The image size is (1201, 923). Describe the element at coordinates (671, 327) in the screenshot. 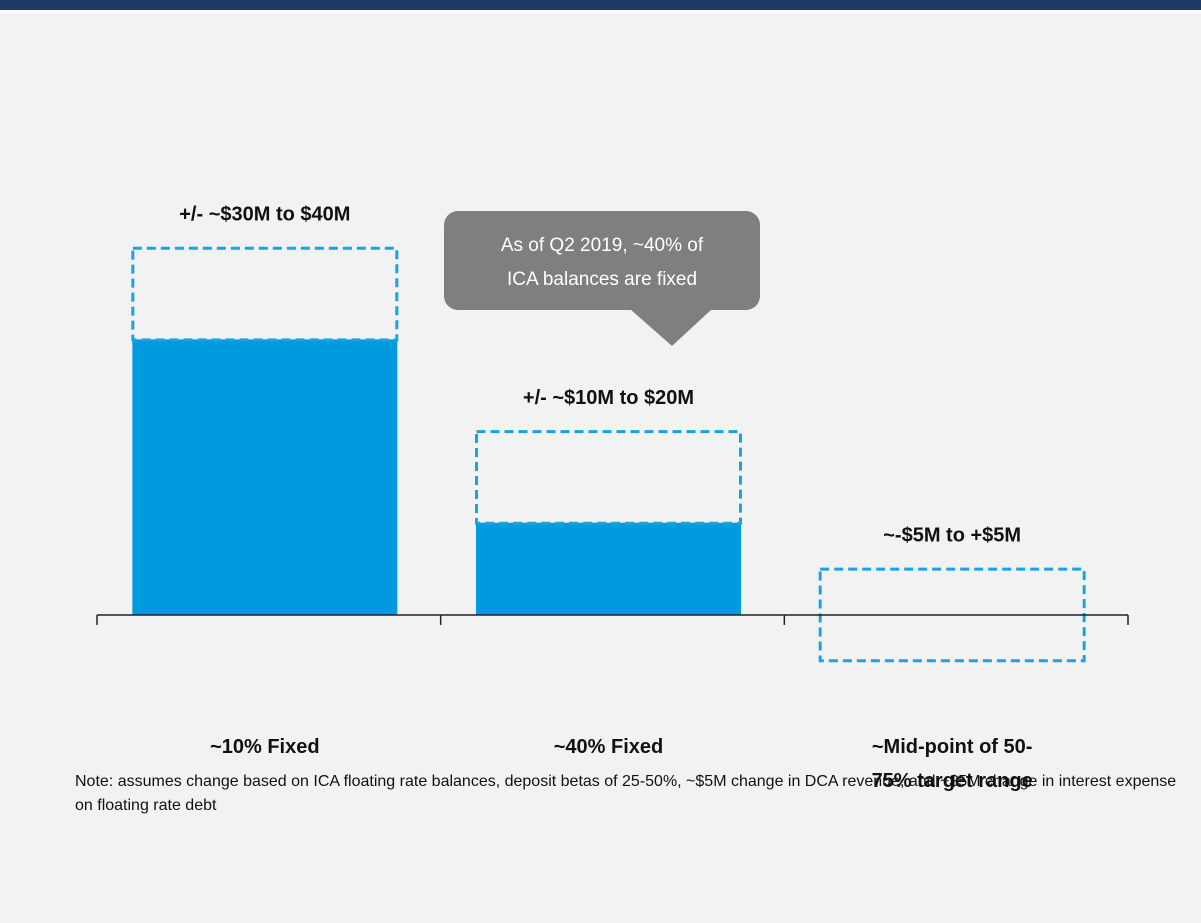

I see `callout-pointer` at that location.